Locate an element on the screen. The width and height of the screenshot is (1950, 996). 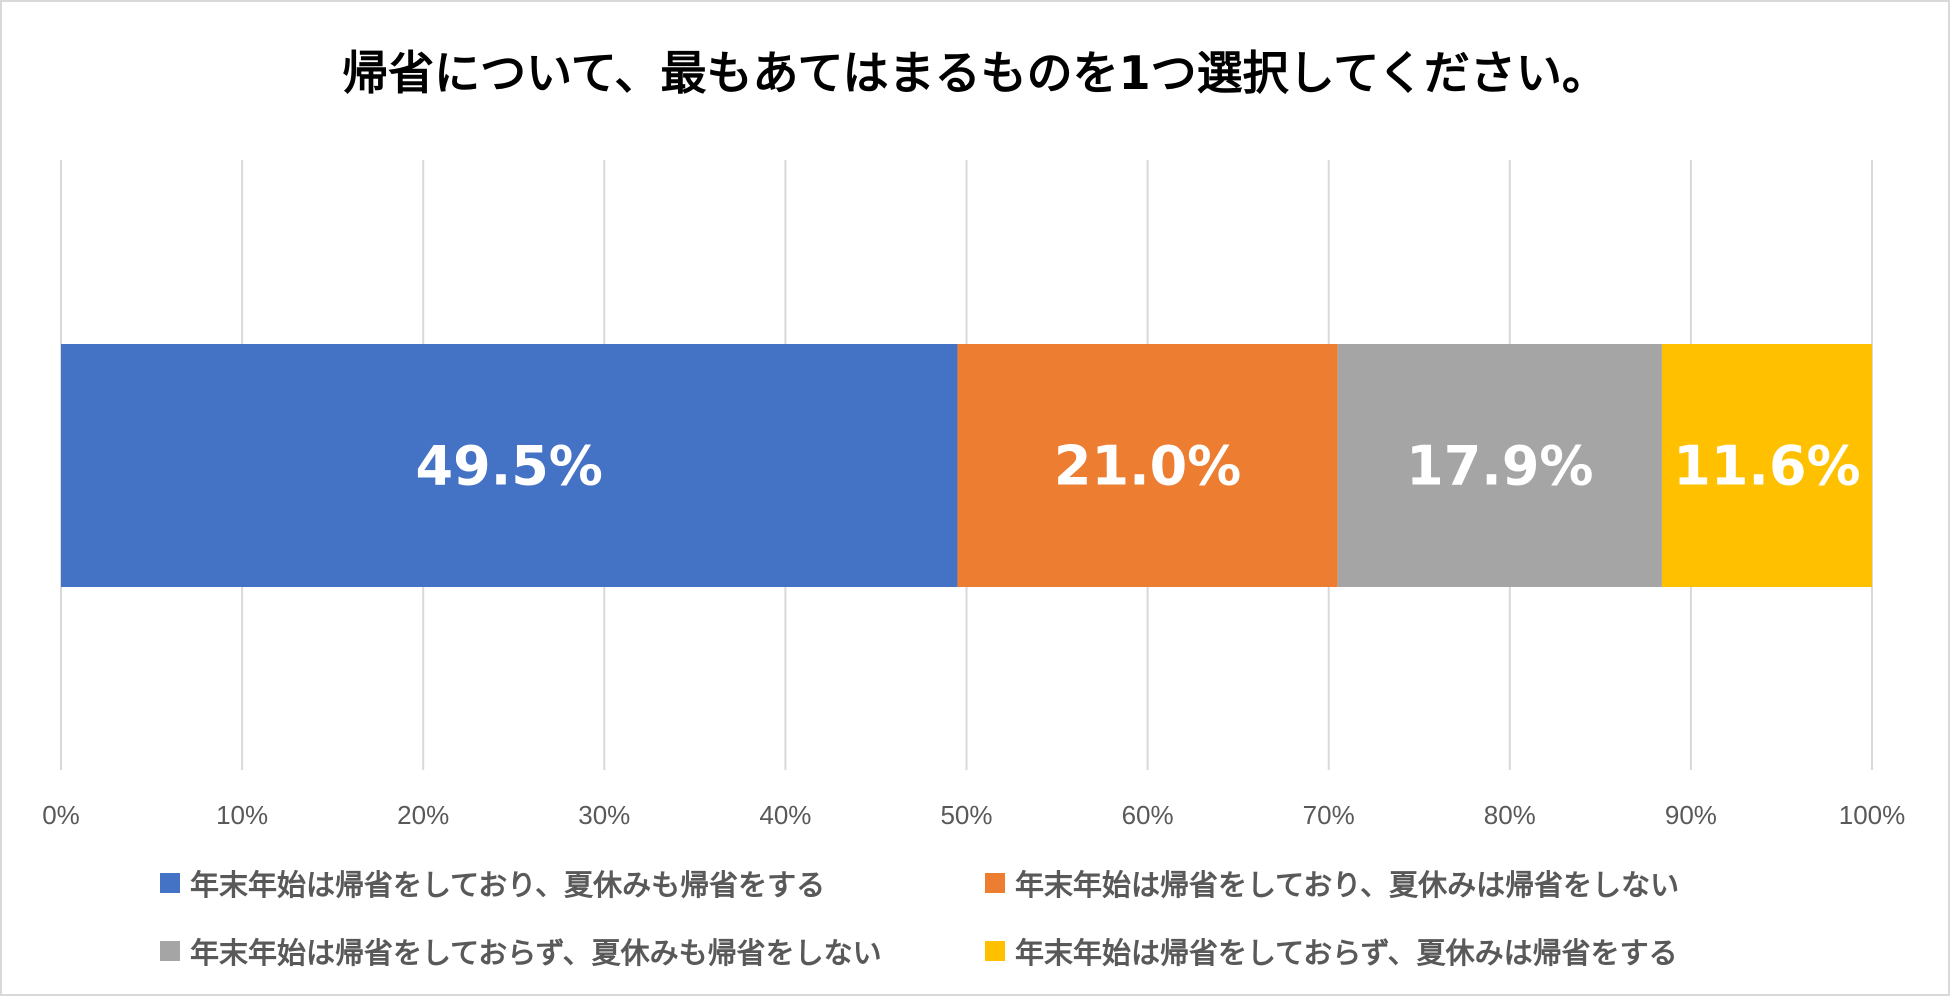
x-tick-label: 100% is located at coordinates (1872, 815).